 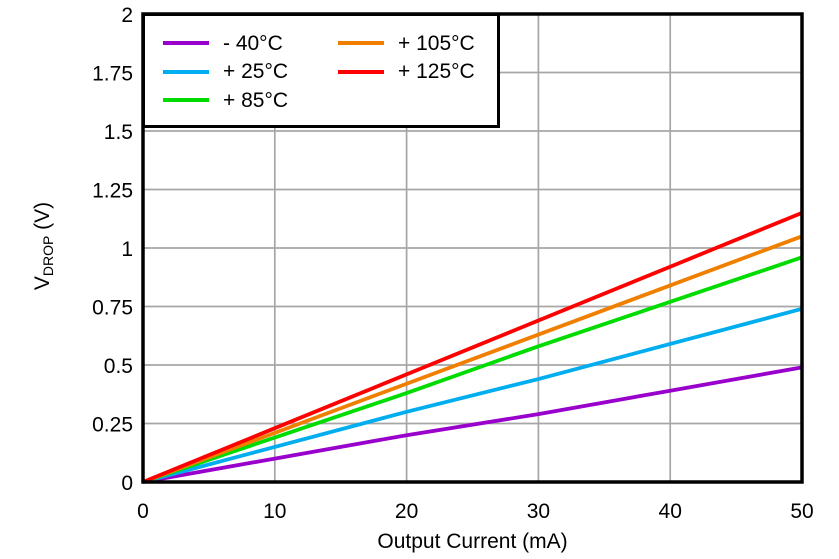 What do you see at coordinates (253, 43) in the screenshot?
I see `legend-label: - 40°C` at bounding box center [253, 43].